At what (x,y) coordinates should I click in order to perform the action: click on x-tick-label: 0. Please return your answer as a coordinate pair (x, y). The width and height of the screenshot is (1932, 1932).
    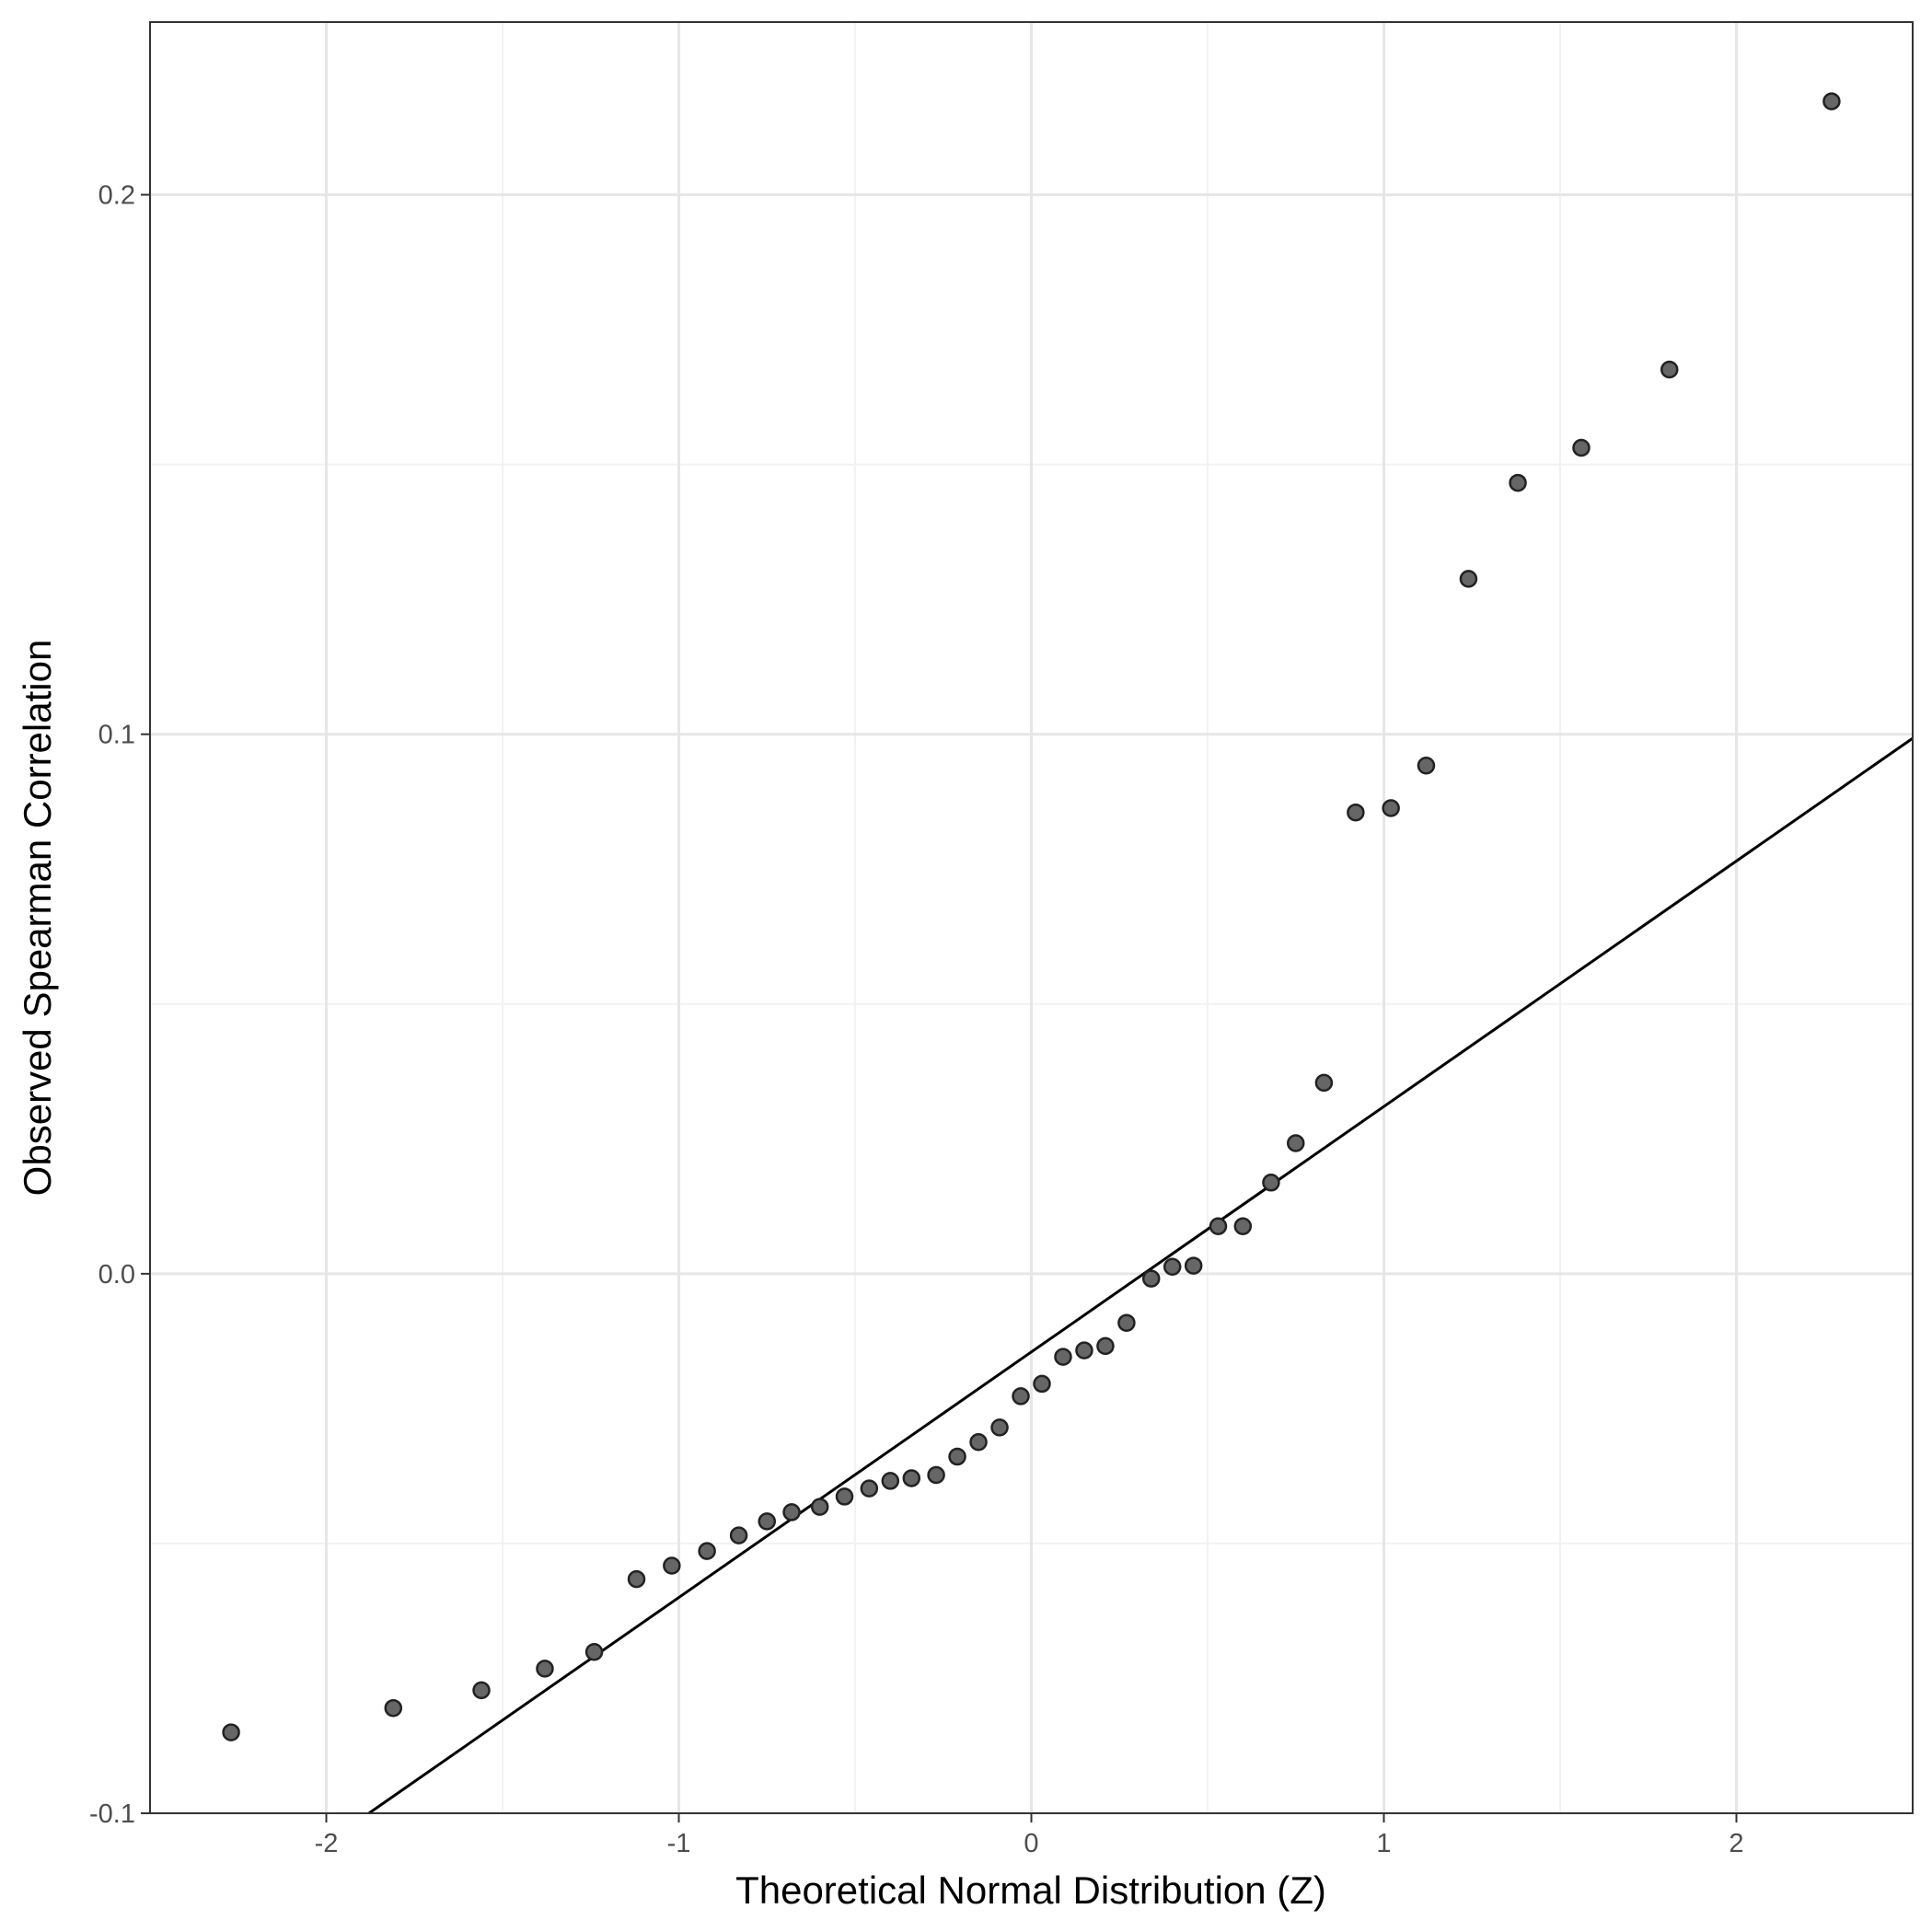
    Looking at the image, I should click on (1031, 1844).